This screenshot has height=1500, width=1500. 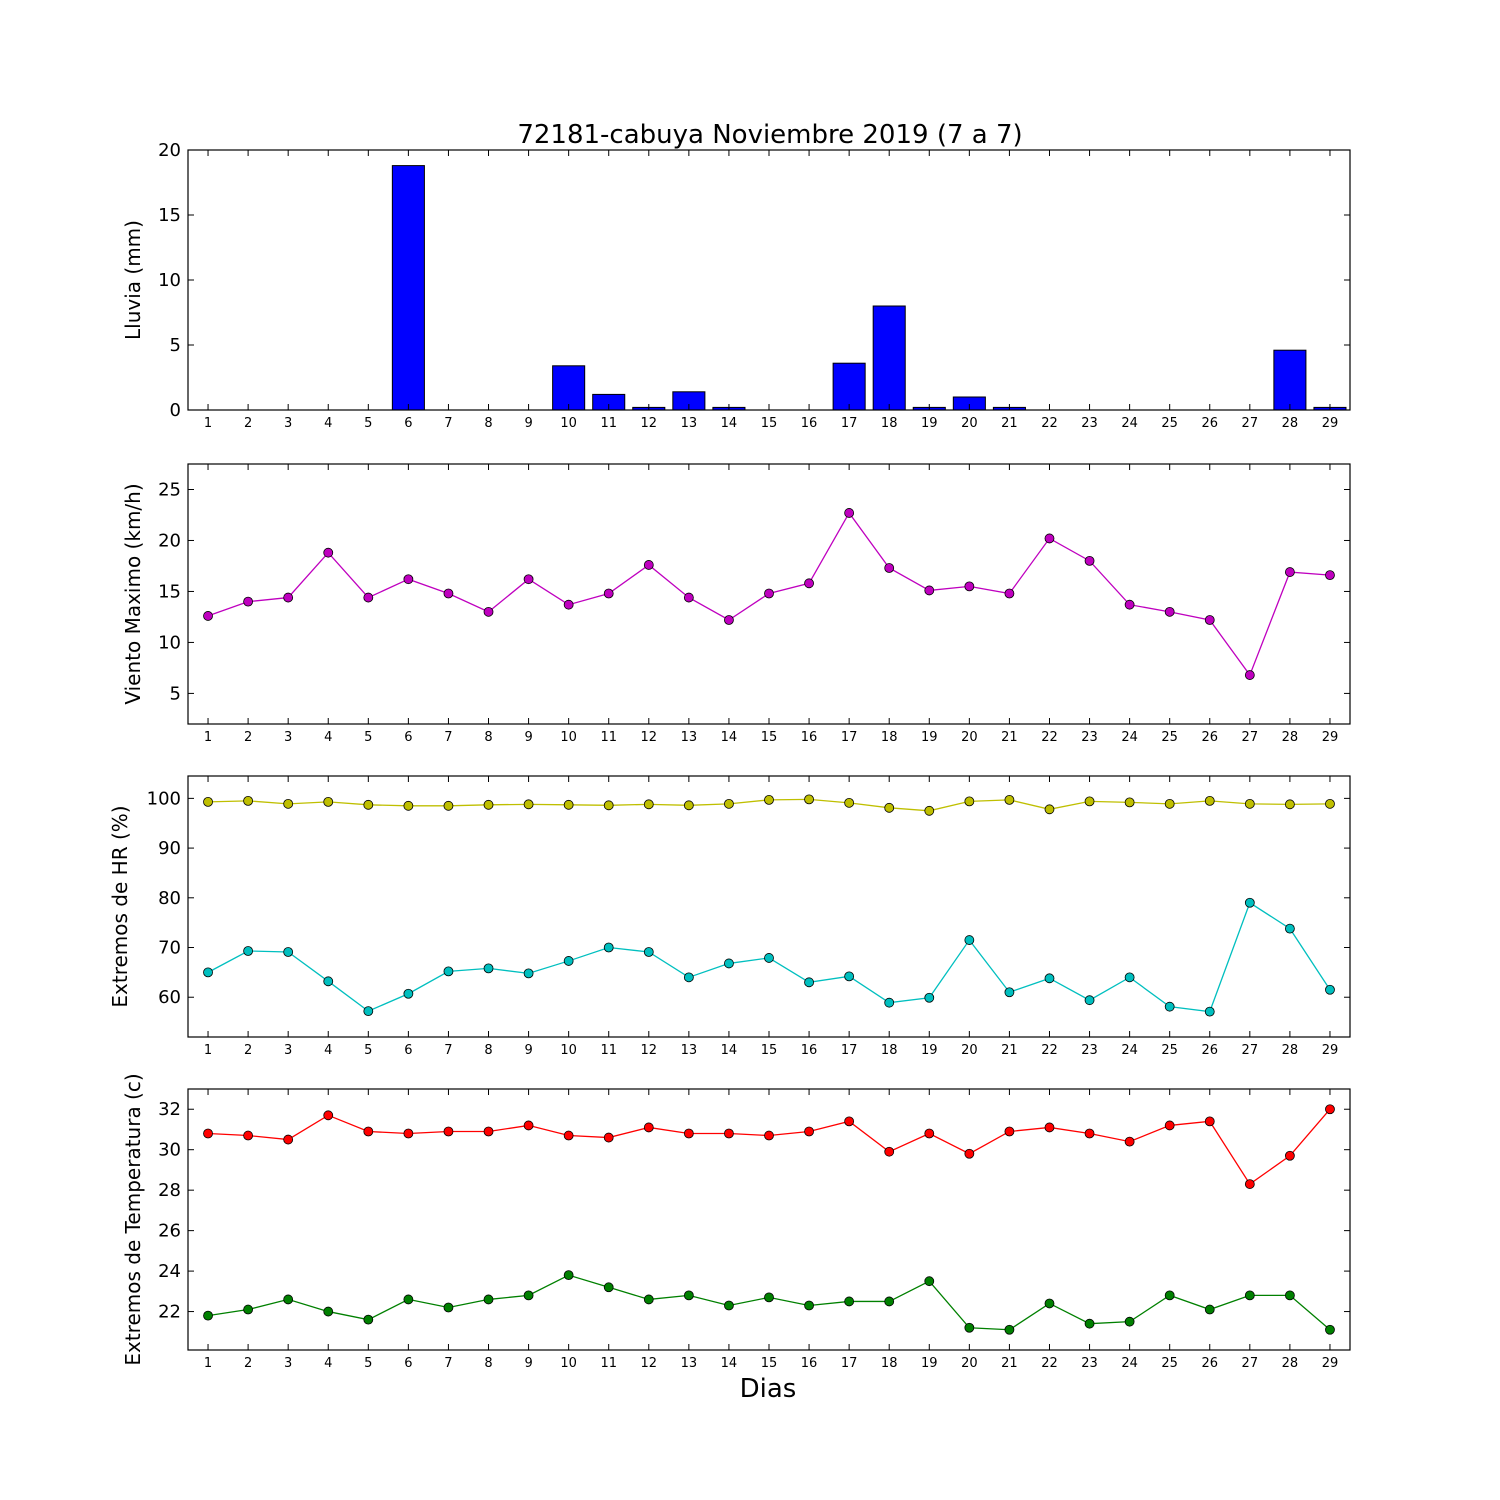 I want to click on y-axis-label: Extremos de HR (%), so click(x=120, y=906).